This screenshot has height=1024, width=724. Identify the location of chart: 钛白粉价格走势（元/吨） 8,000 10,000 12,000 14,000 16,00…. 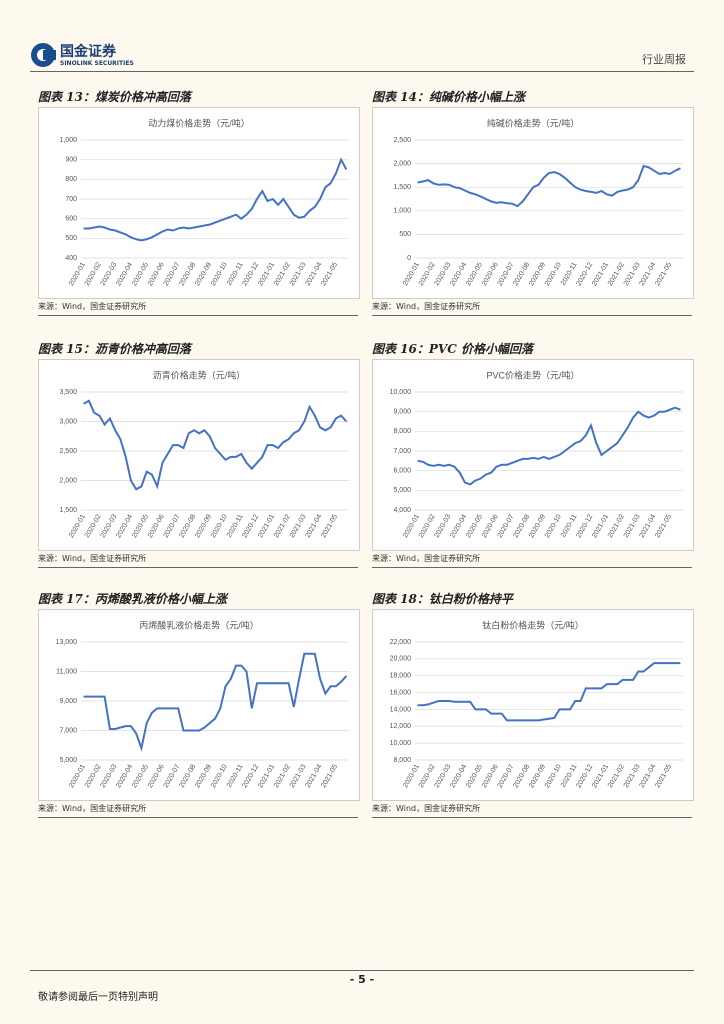
(533, 705).